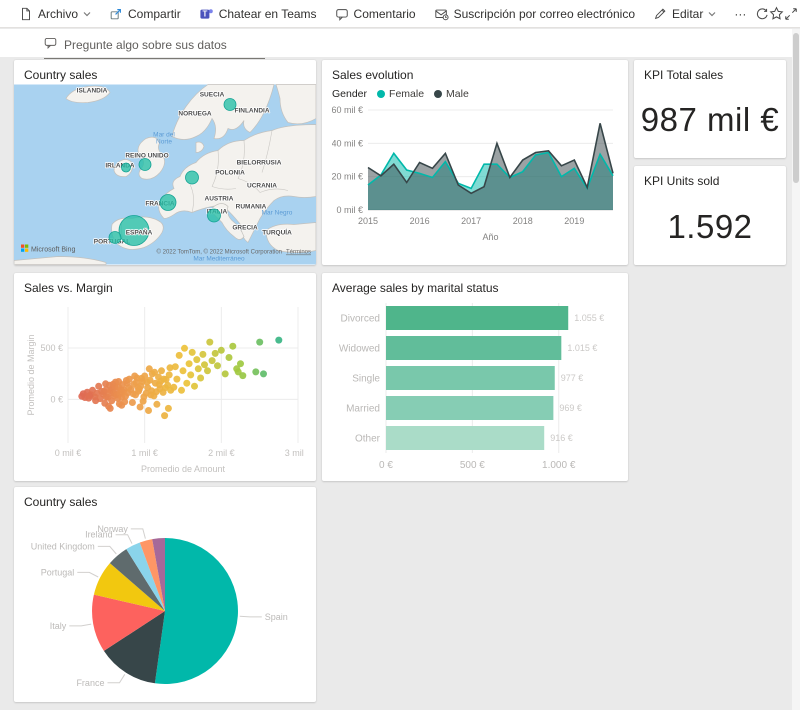 The height and width of the screenshot is (710, 800). What do you see at coordinates (490, 237) in the screenshot?
I see `svg-text: Año` at bounding box center [490, 237].